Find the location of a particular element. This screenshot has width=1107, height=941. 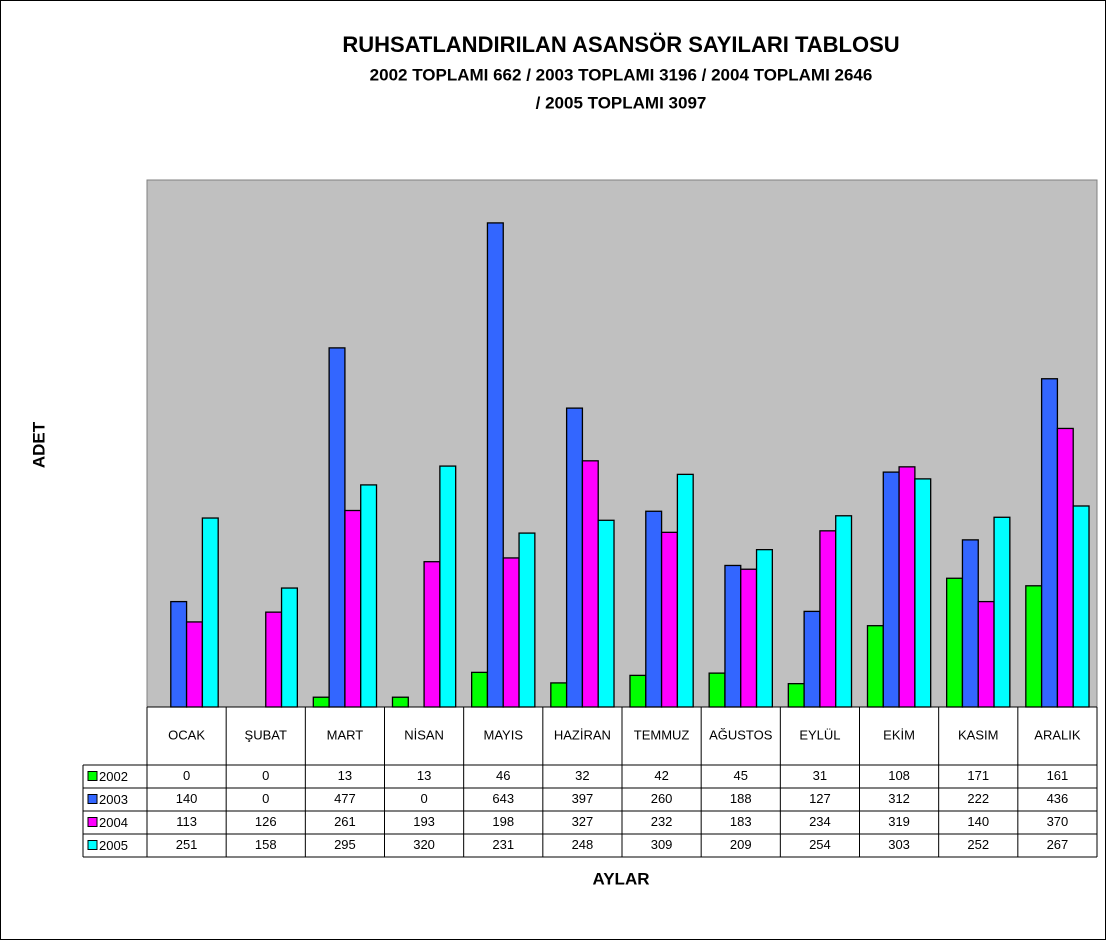

table-value: 643 is located at coordinates (503, 798).